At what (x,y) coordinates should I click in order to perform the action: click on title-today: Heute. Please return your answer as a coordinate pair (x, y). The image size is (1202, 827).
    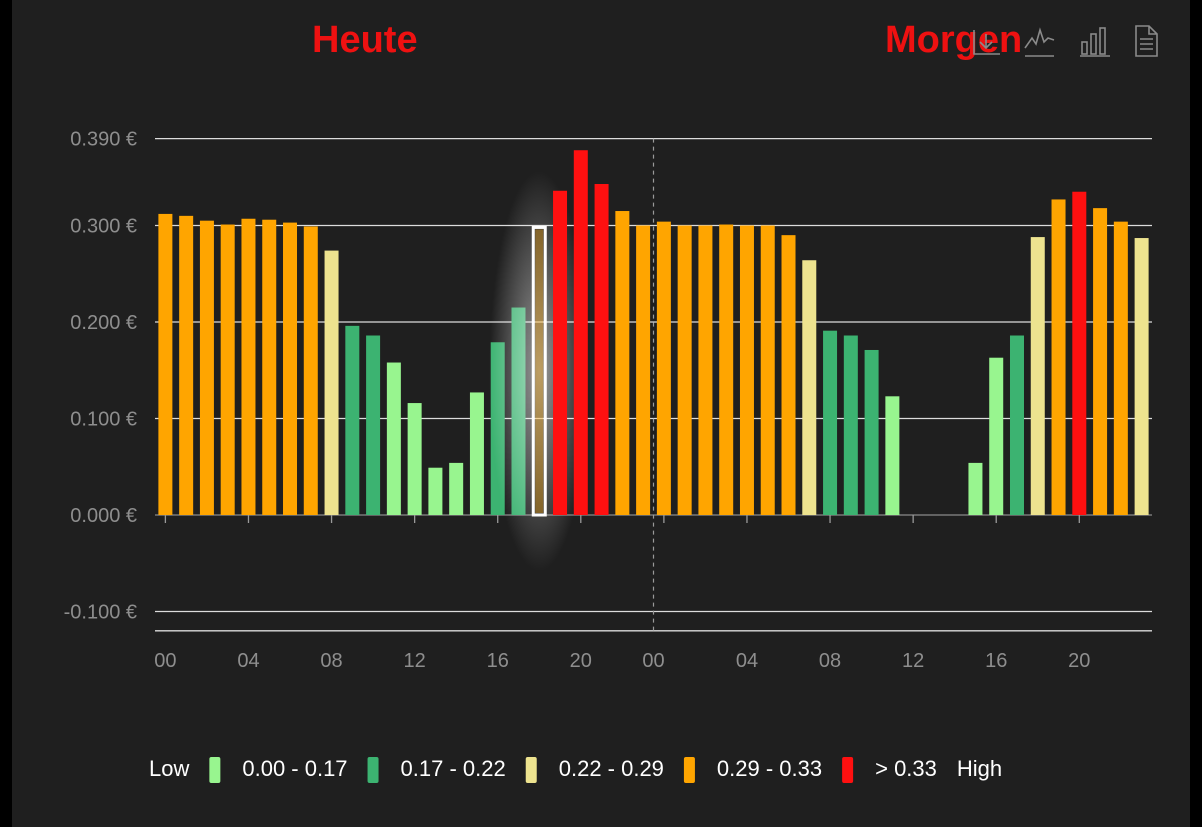
    Looking at the image, I should click on (365, 40).